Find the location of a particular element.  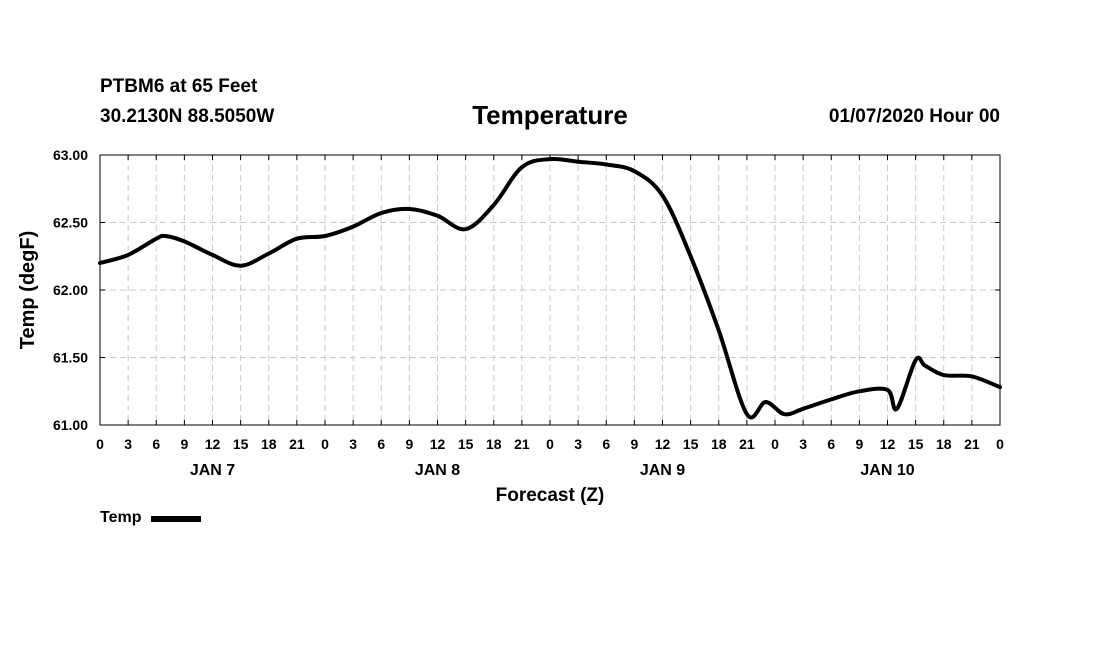

y-tick-label: 61.00 is located at coordinates (70, 425).